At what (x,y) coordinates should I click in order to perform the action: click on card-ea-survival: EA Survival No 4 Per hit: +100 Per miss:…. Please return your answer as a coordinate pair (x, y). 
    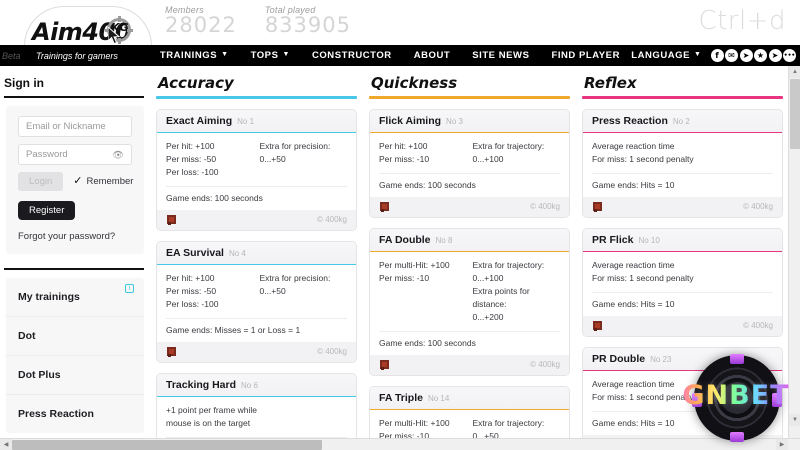
    Looking at the image, I should click on (256, 301).